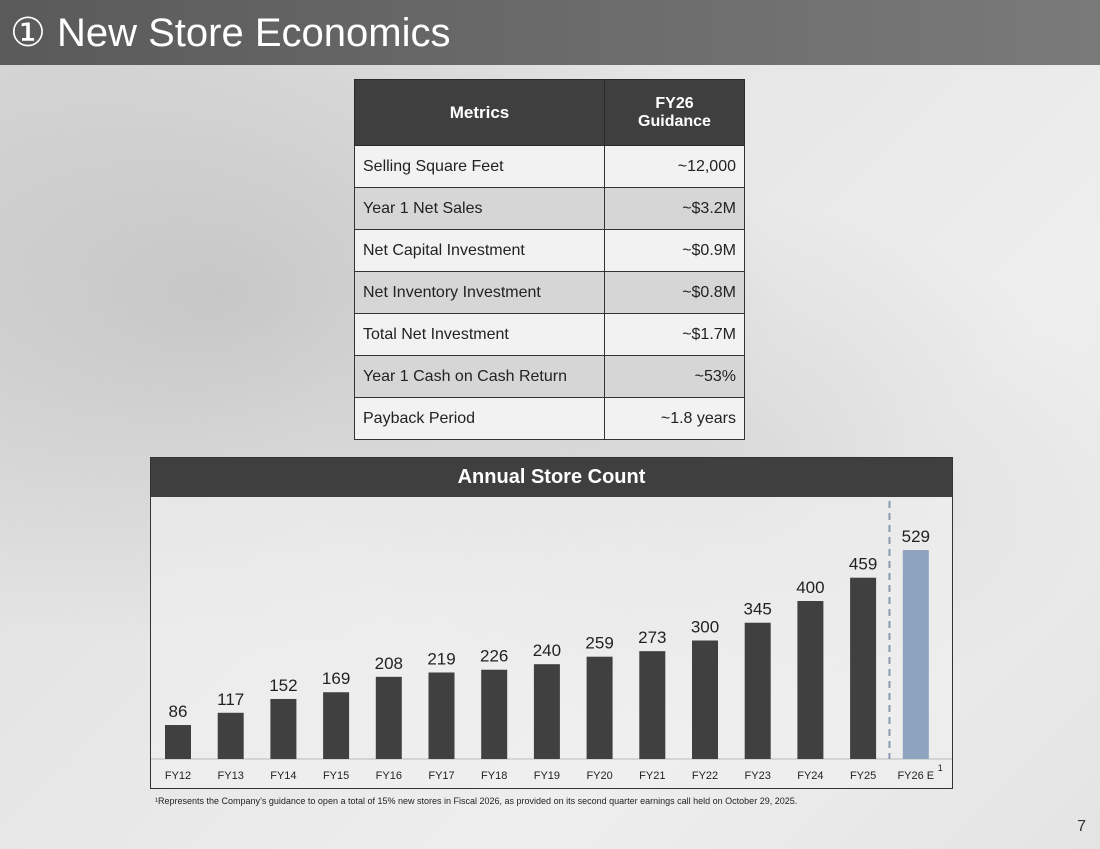  I want to click on metric-value: ~53%, so click(674, 376).